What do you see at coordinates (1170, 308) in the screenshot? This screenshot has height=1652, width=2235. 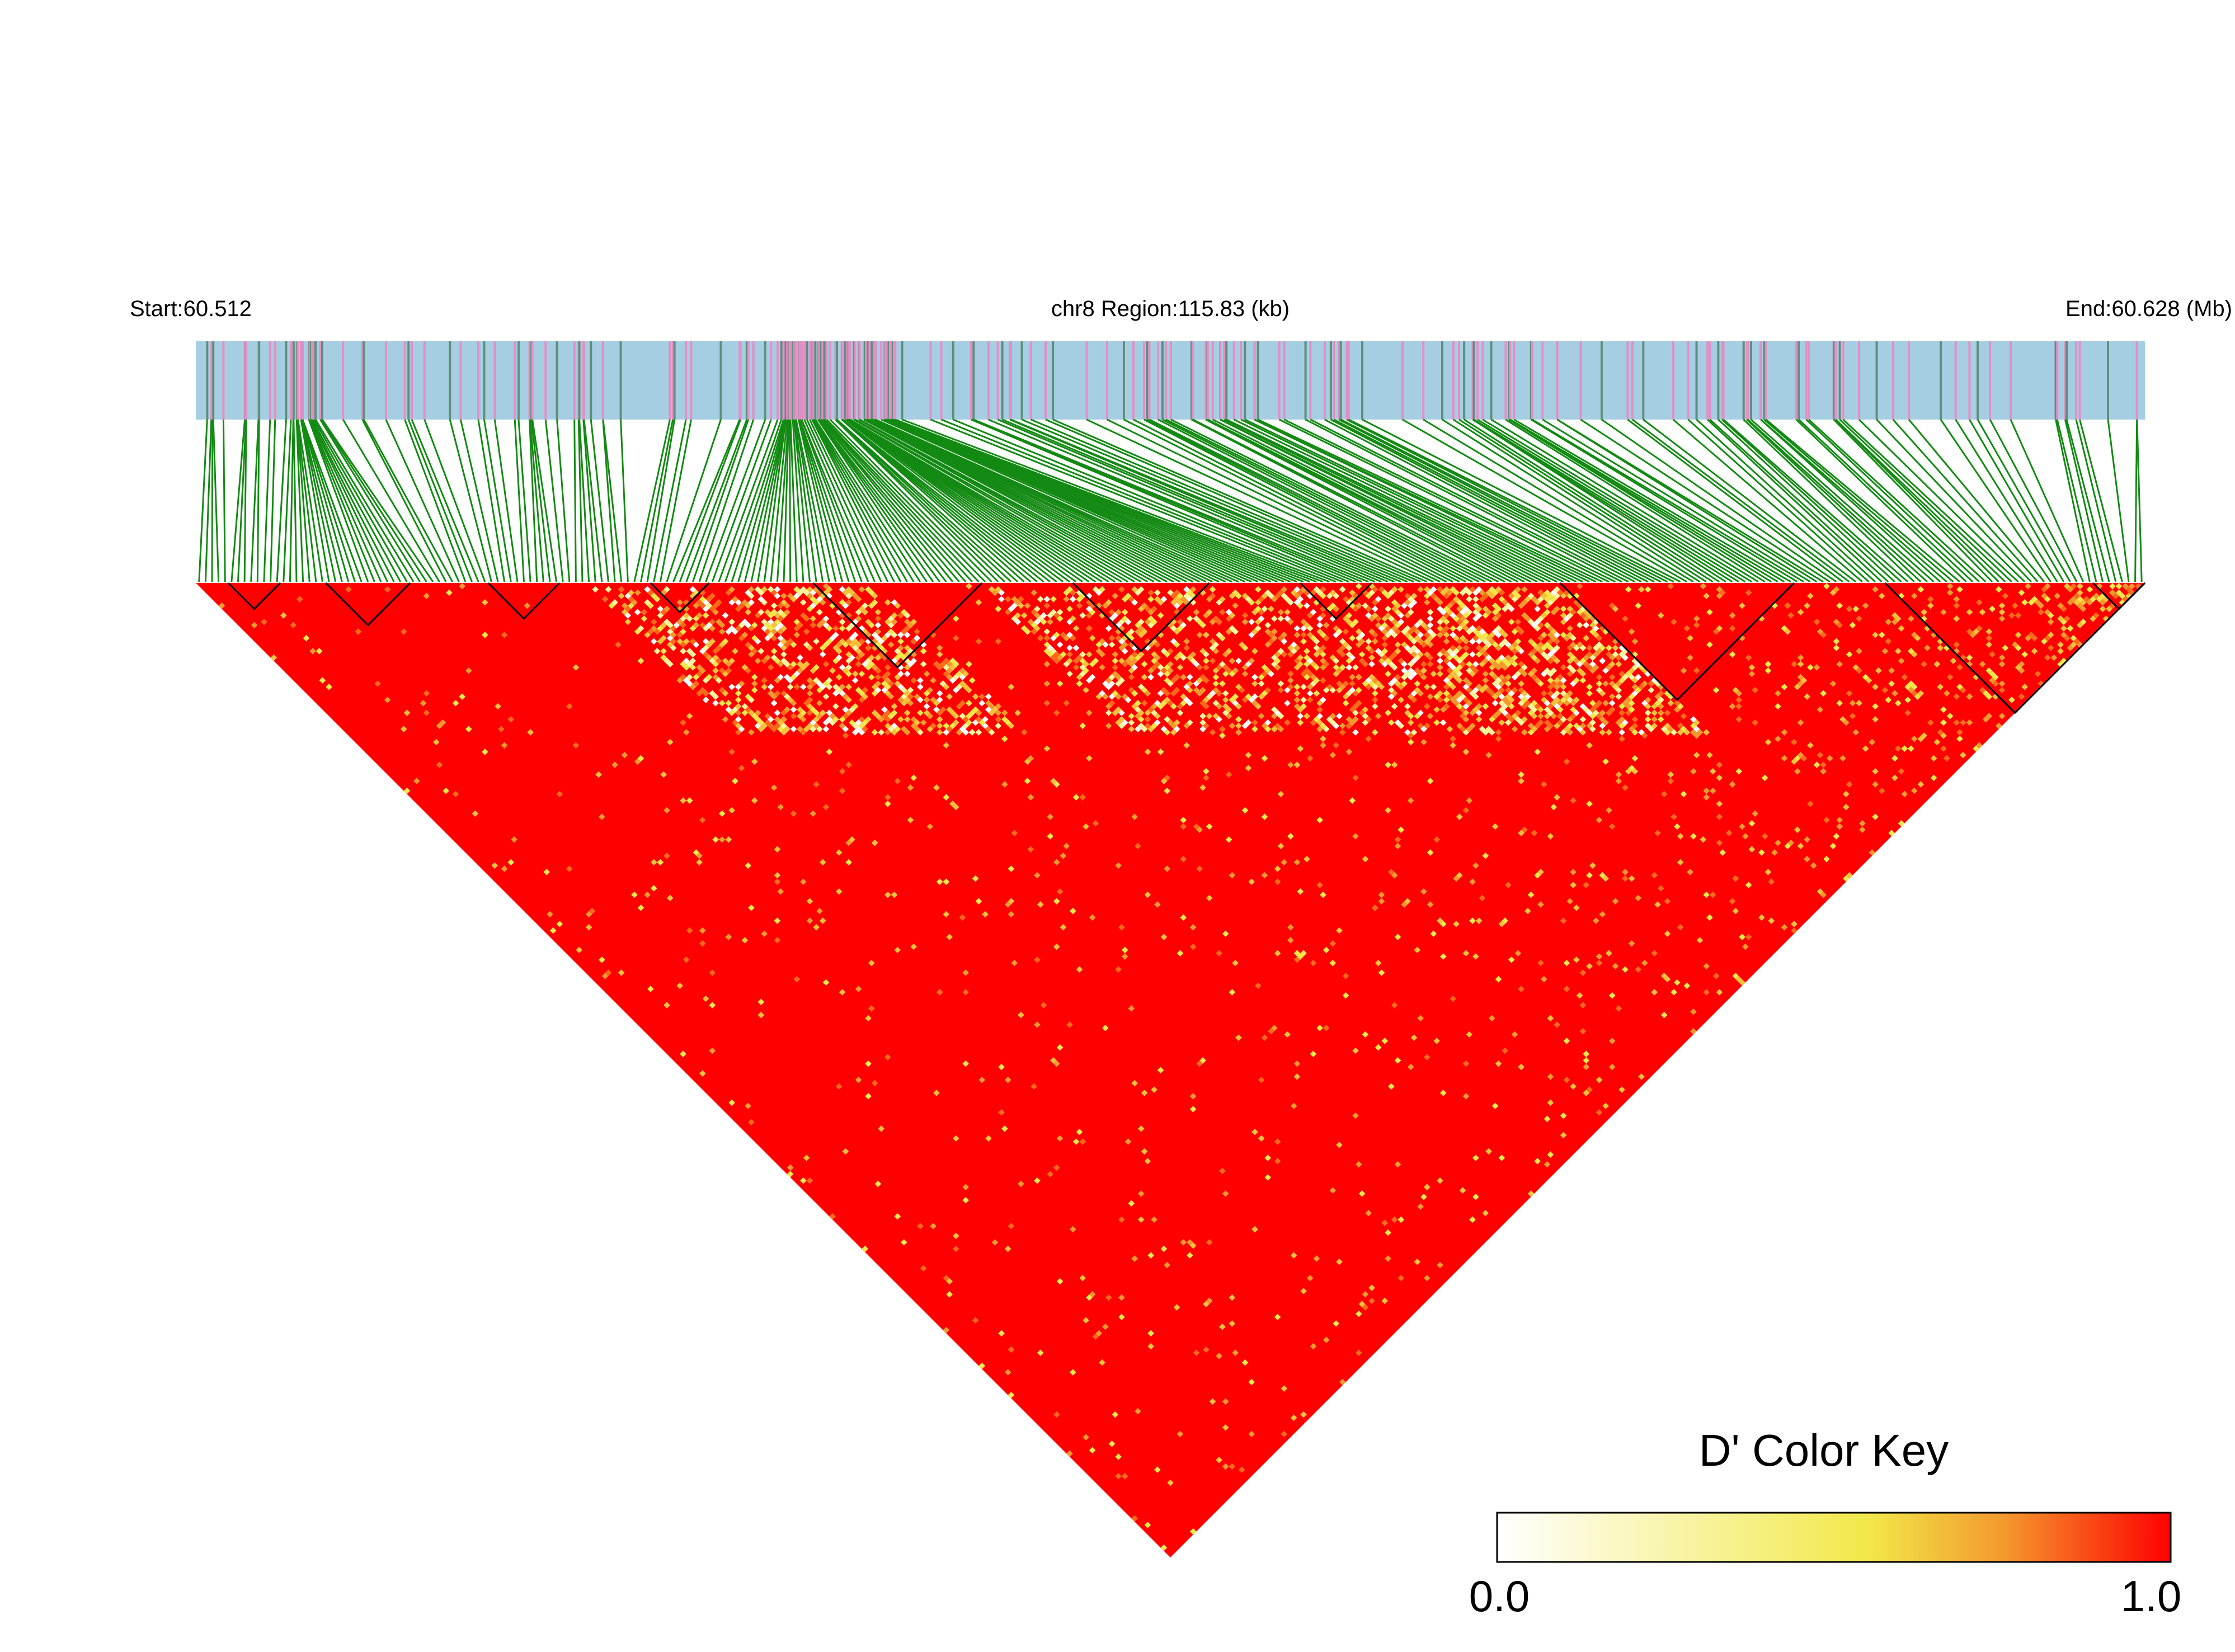 I see `region-label: chr8 Region:115.83 (kb)` at bounding box center [1170, 308].